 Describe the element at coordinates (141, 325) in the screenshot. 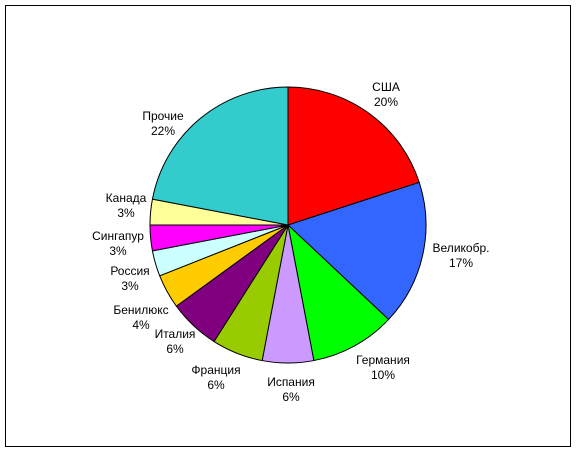

I see `slice-percent-label: 4%` at that location.